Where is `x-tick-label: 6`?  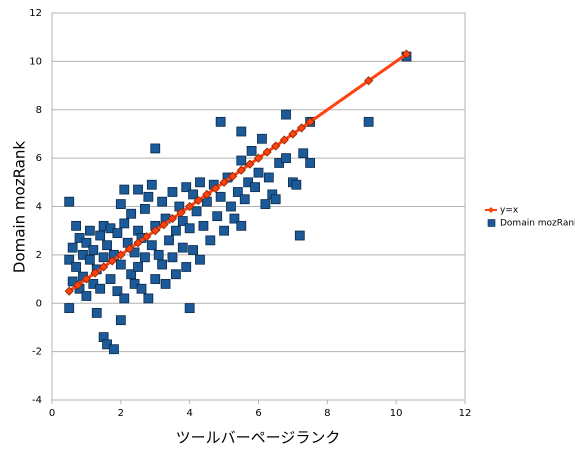 x-tick-label: 6 is located at coordinates (258, 413).